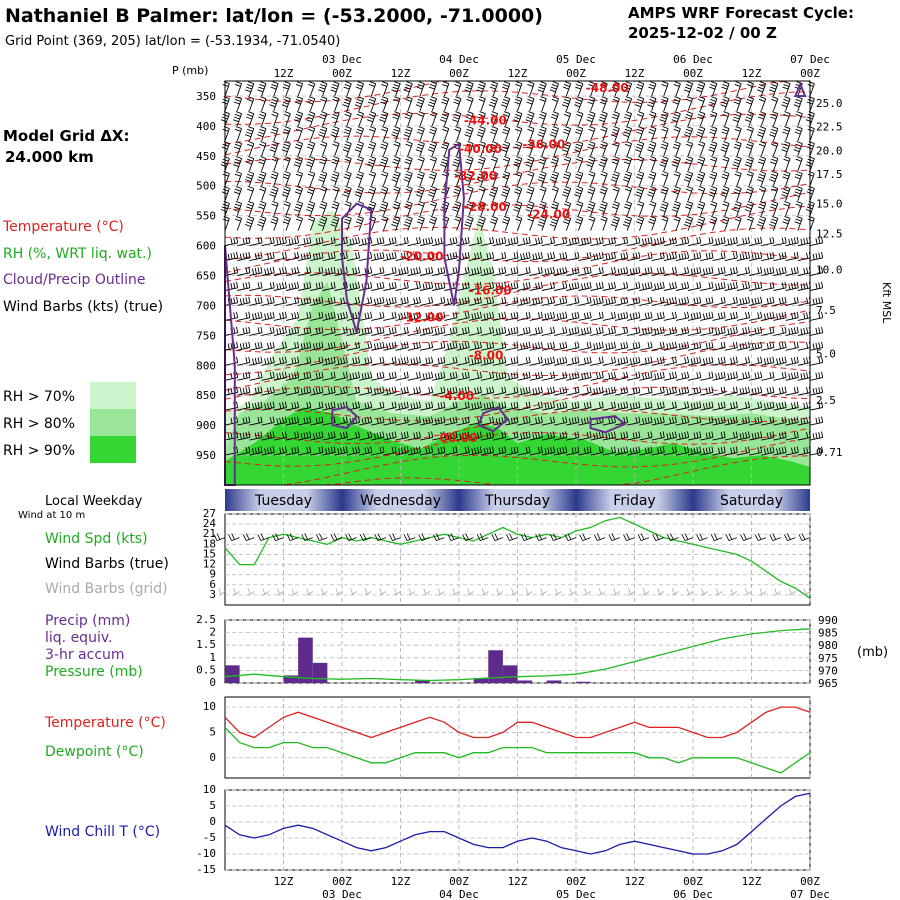 Image resolution: width=900 pixels, height=900 pixels. I want to click on top-hour-label: 00Z, so click(459, 73).